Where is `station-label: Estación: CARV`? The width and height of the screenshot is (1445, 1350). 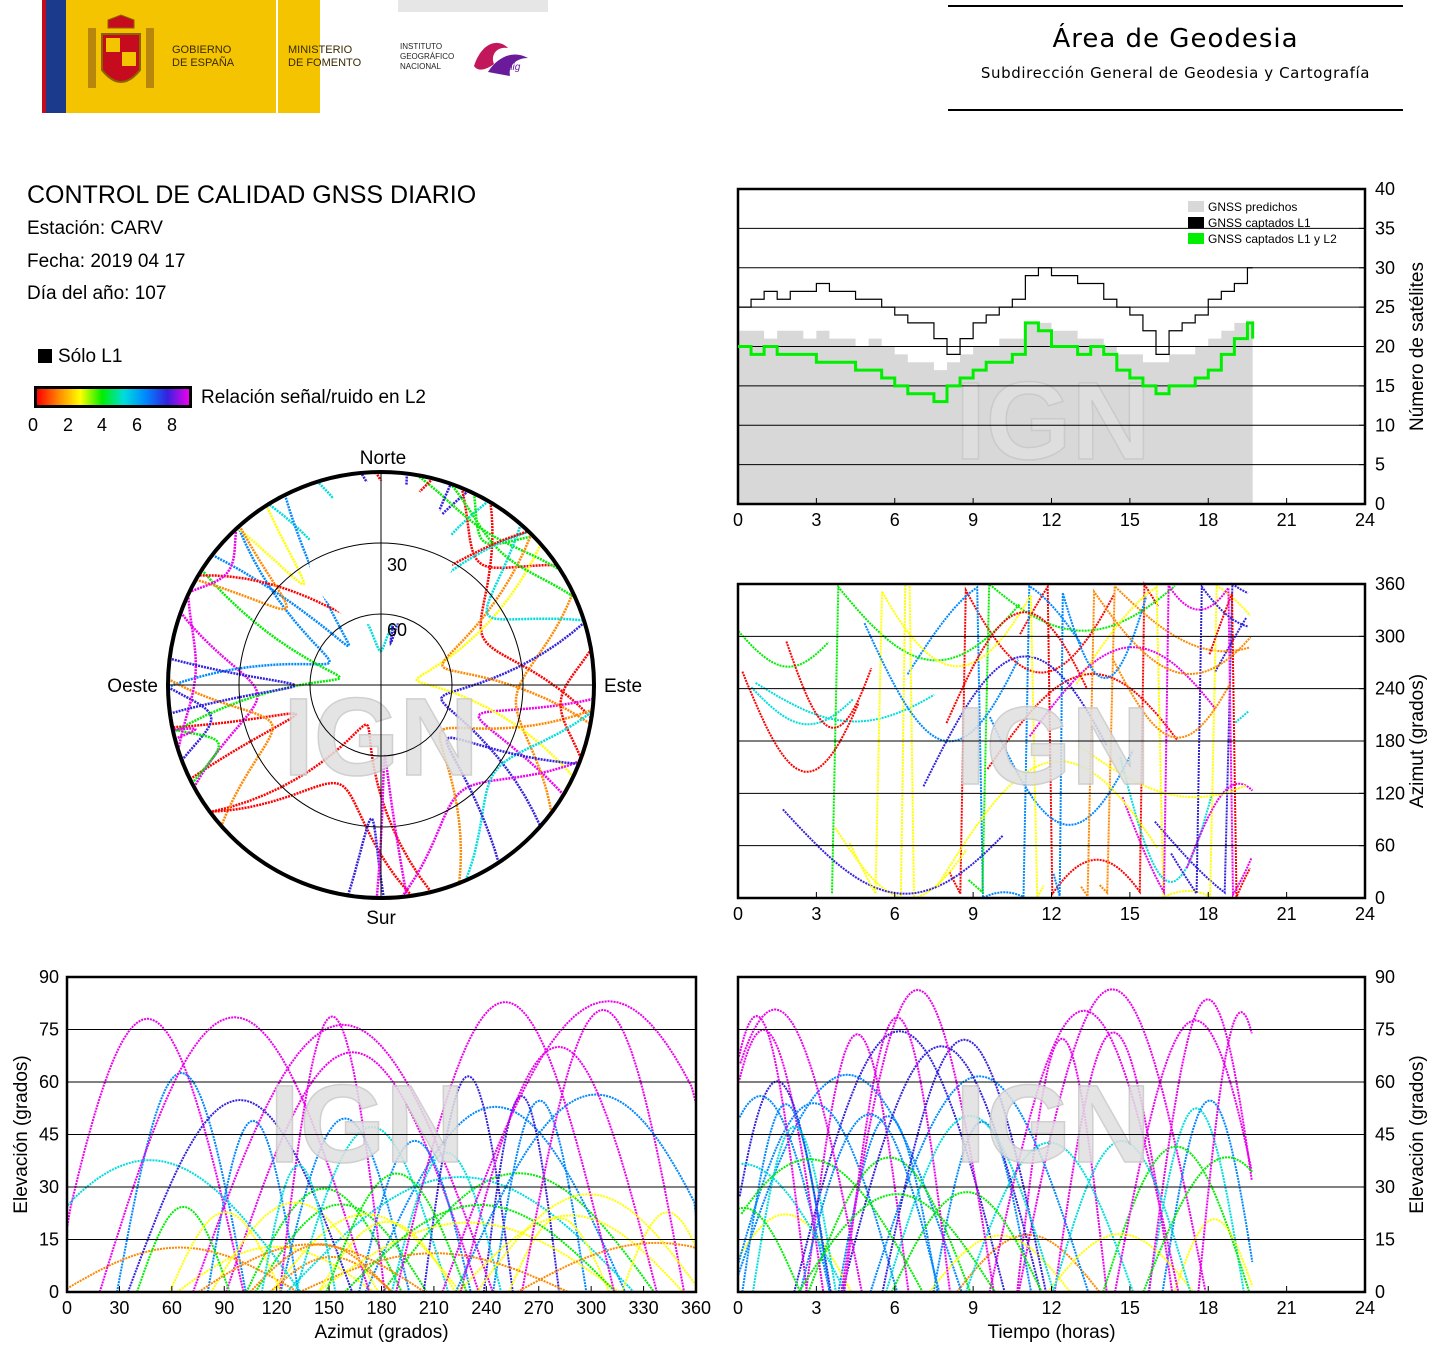
station-label: Estación: CARV is located at coordinates (95, 228).